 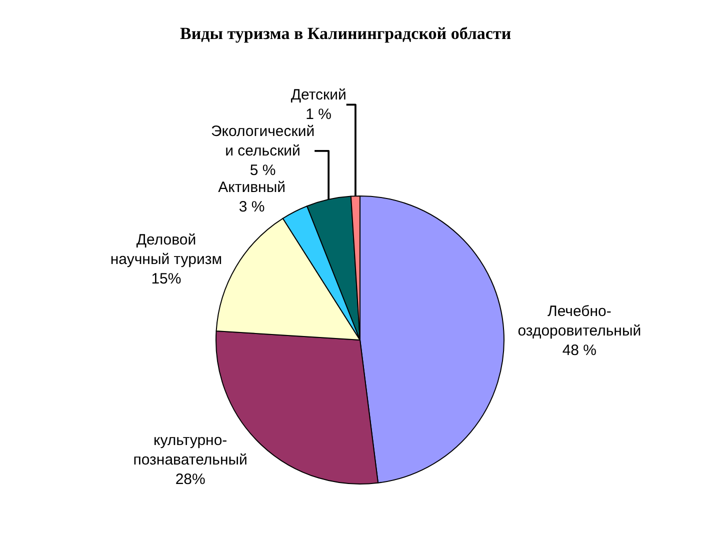 What do you see at coordinates (190, 450) in the screenshot?
I see `slice-label: культурно- познавательный` at bounding box center [190, 450].